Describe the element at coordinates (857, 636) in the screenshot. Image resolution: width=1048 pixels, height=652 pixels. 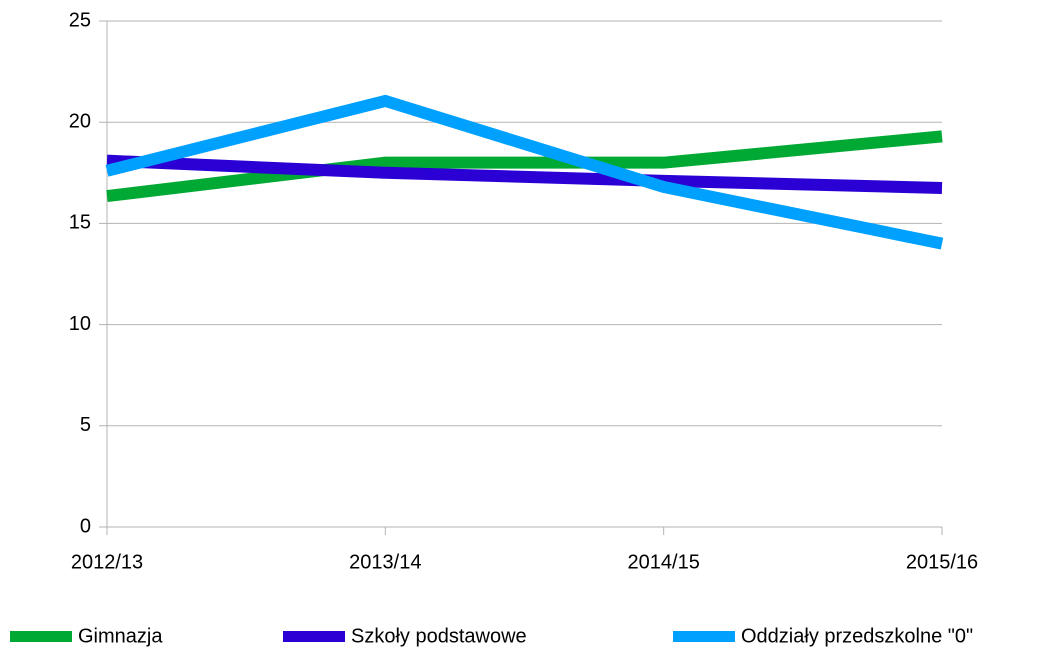
I see `legend-label: Oddziały przedszkolne "0"` at that location.